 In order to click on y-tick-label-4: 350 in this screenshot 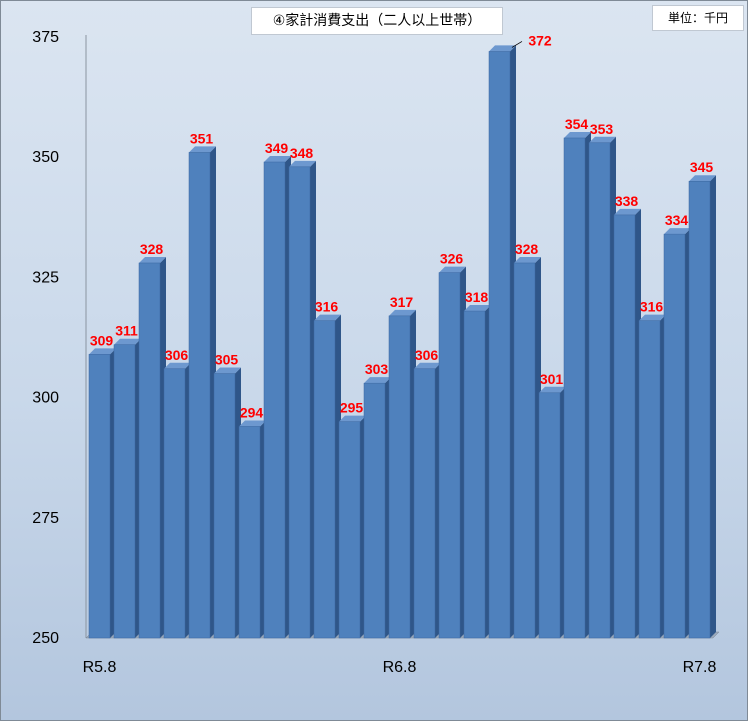, I will do `click(45, 157)`.